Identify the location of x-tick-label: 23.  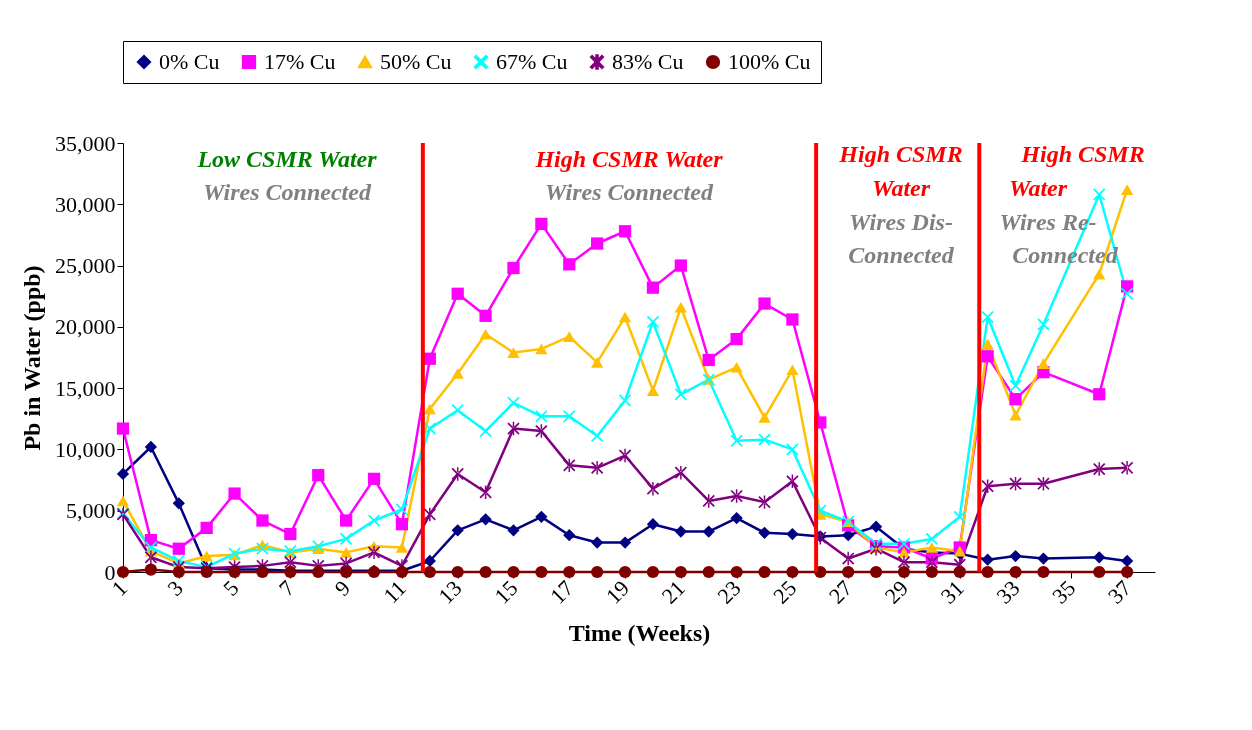
(729, 592).